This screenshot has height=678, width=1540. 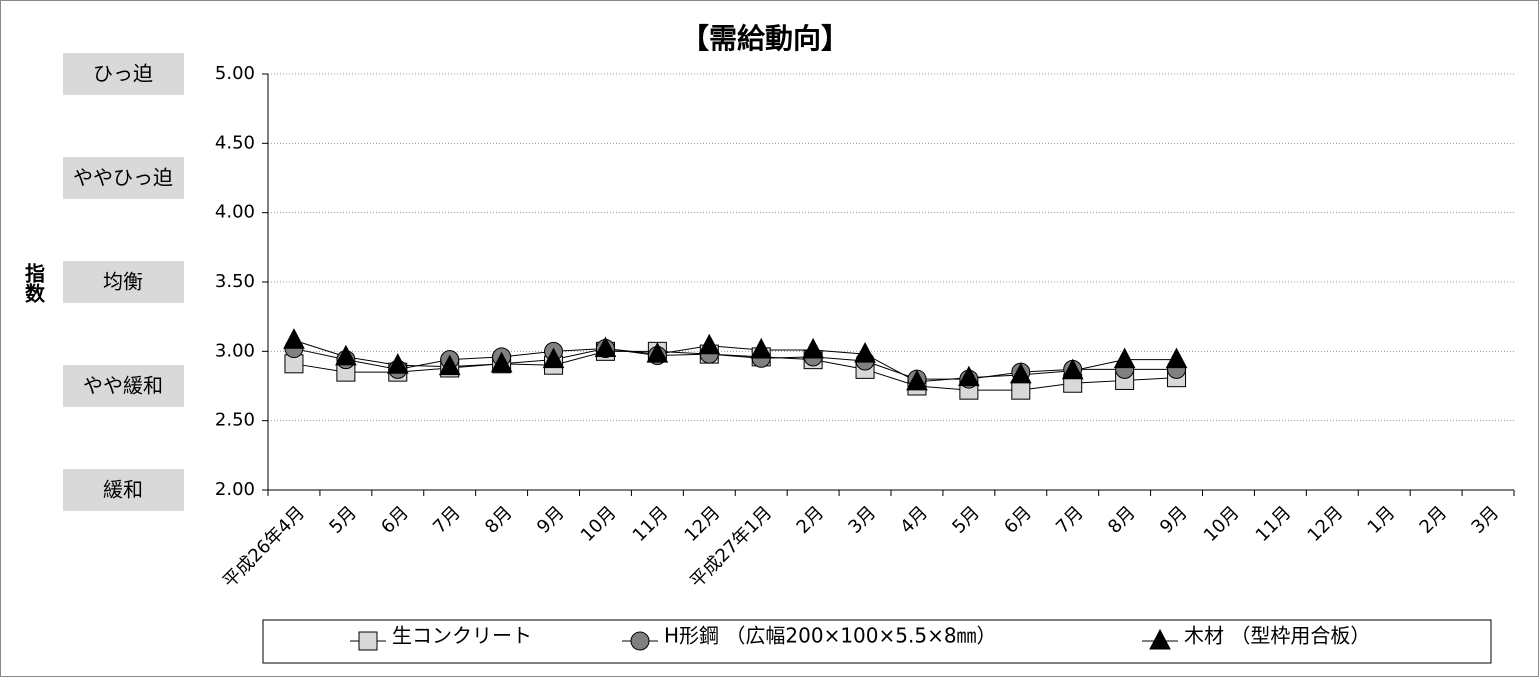 What do you see at coordinates (462, 636) in the screenshot?
I see `legend-label: 生コンクリート` at bounding box center [462, 636].